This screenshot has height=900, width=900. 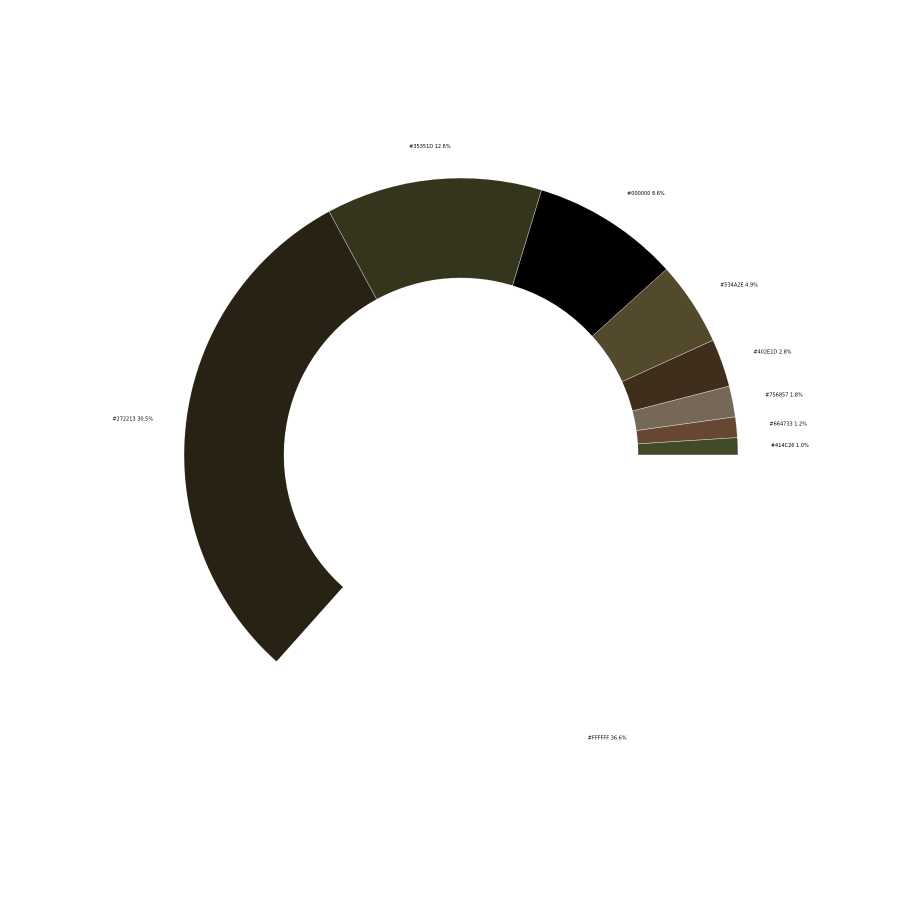 I want to click on slice-label-35351d: #35351D 12.6%, so click(x=430, y=147).